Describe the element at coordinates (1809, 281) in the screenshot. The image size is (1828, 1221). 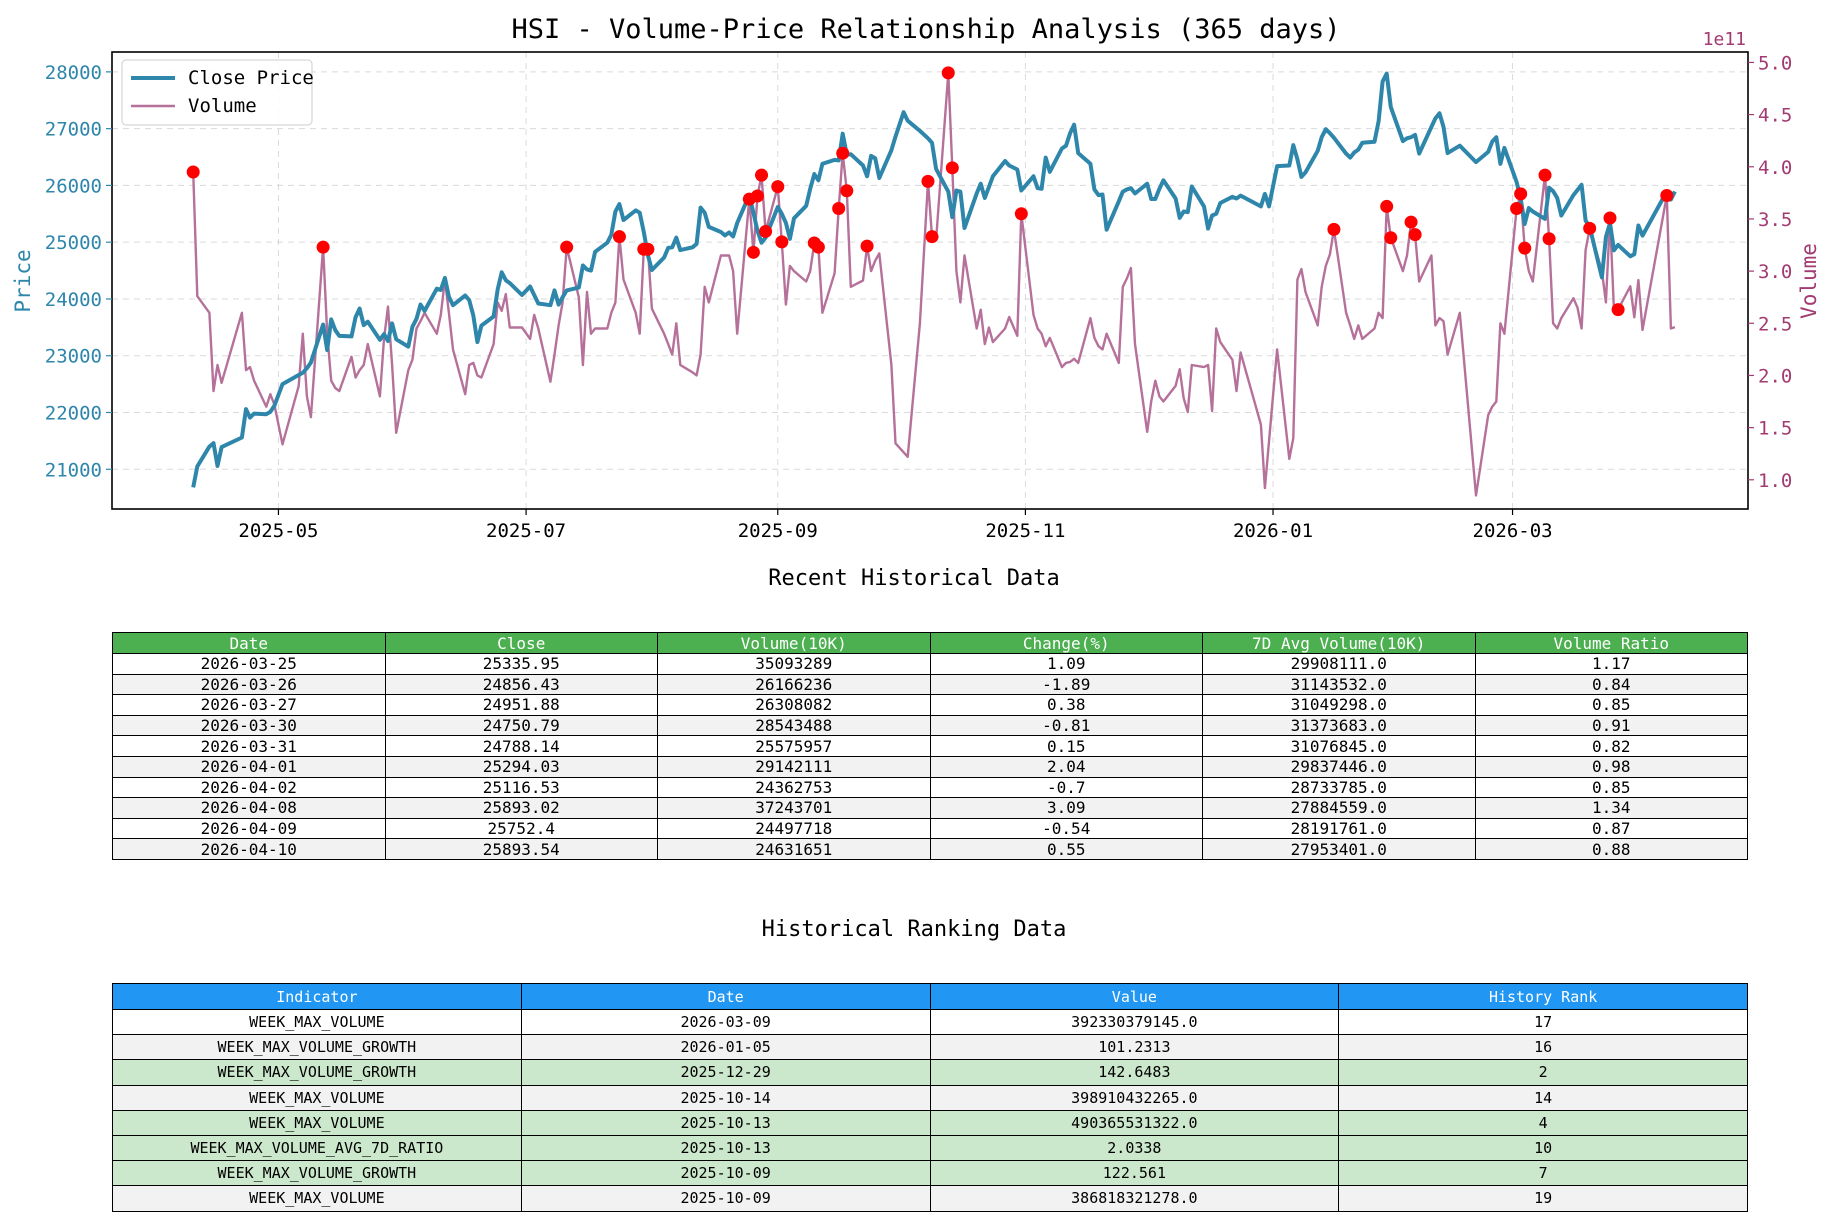
I see `volume-axis-label: Volume` at that location.